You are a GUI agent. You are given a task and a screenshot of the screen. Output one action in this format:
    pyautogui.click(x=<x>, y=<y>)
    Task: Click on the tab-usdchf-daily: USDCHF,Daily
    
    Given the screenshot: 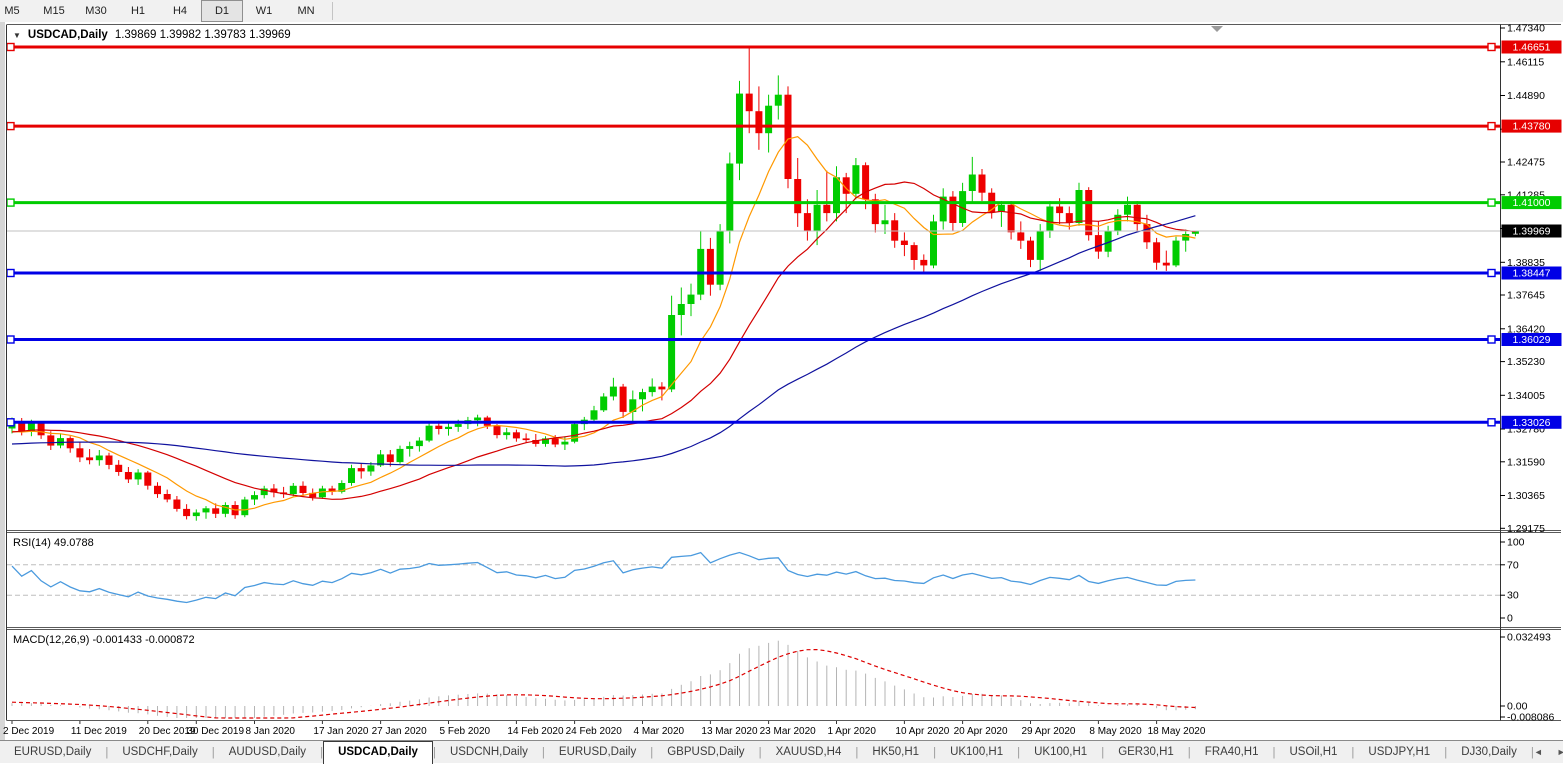 What is the action you would take?
    pyautogui.click(x=159, y=752)
    